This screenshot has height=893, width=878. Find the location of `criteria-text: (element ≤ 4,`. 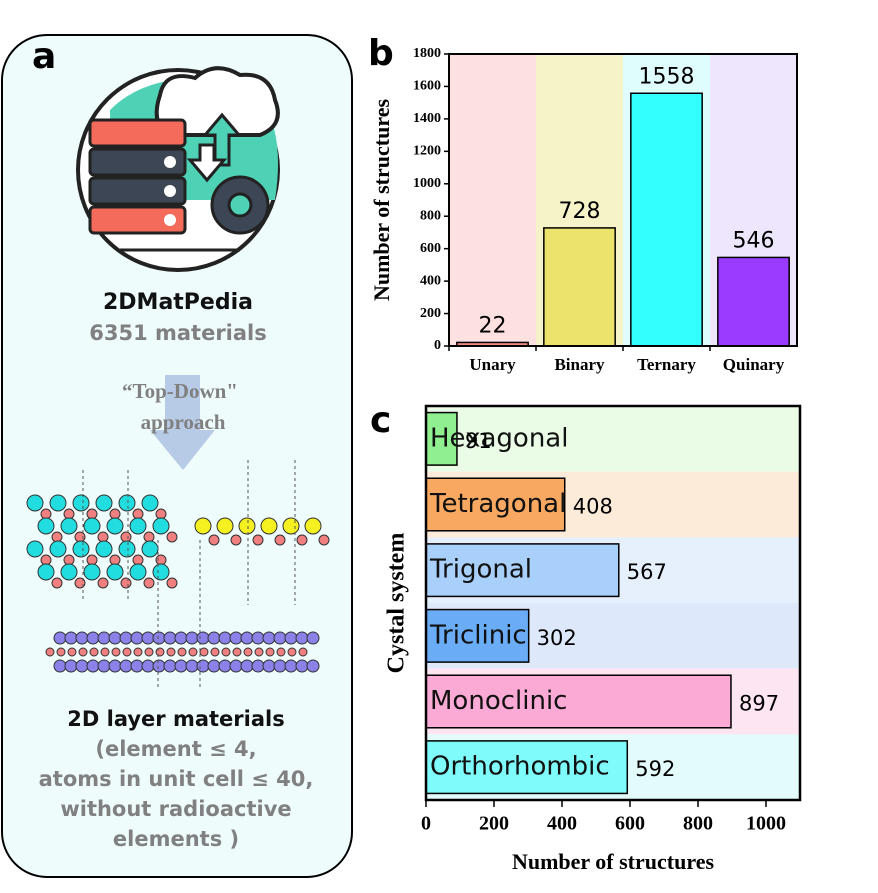

criteria-text: (element ≤ 4, is located at coordinates (175, 749).